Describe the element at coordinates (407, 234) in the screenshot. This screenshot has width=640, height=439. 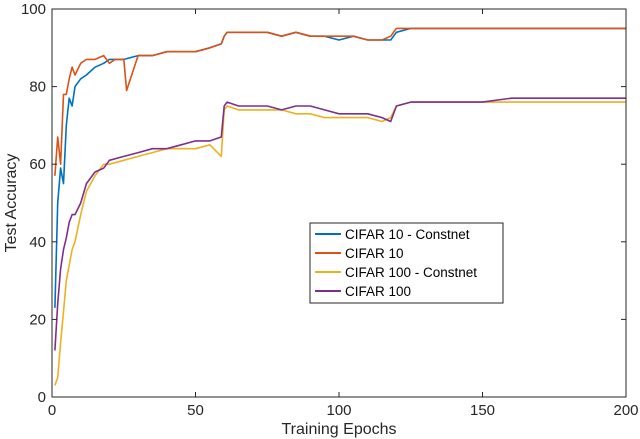
I see `legend-label-1: CIFAR 10 - Constnet` at that location.